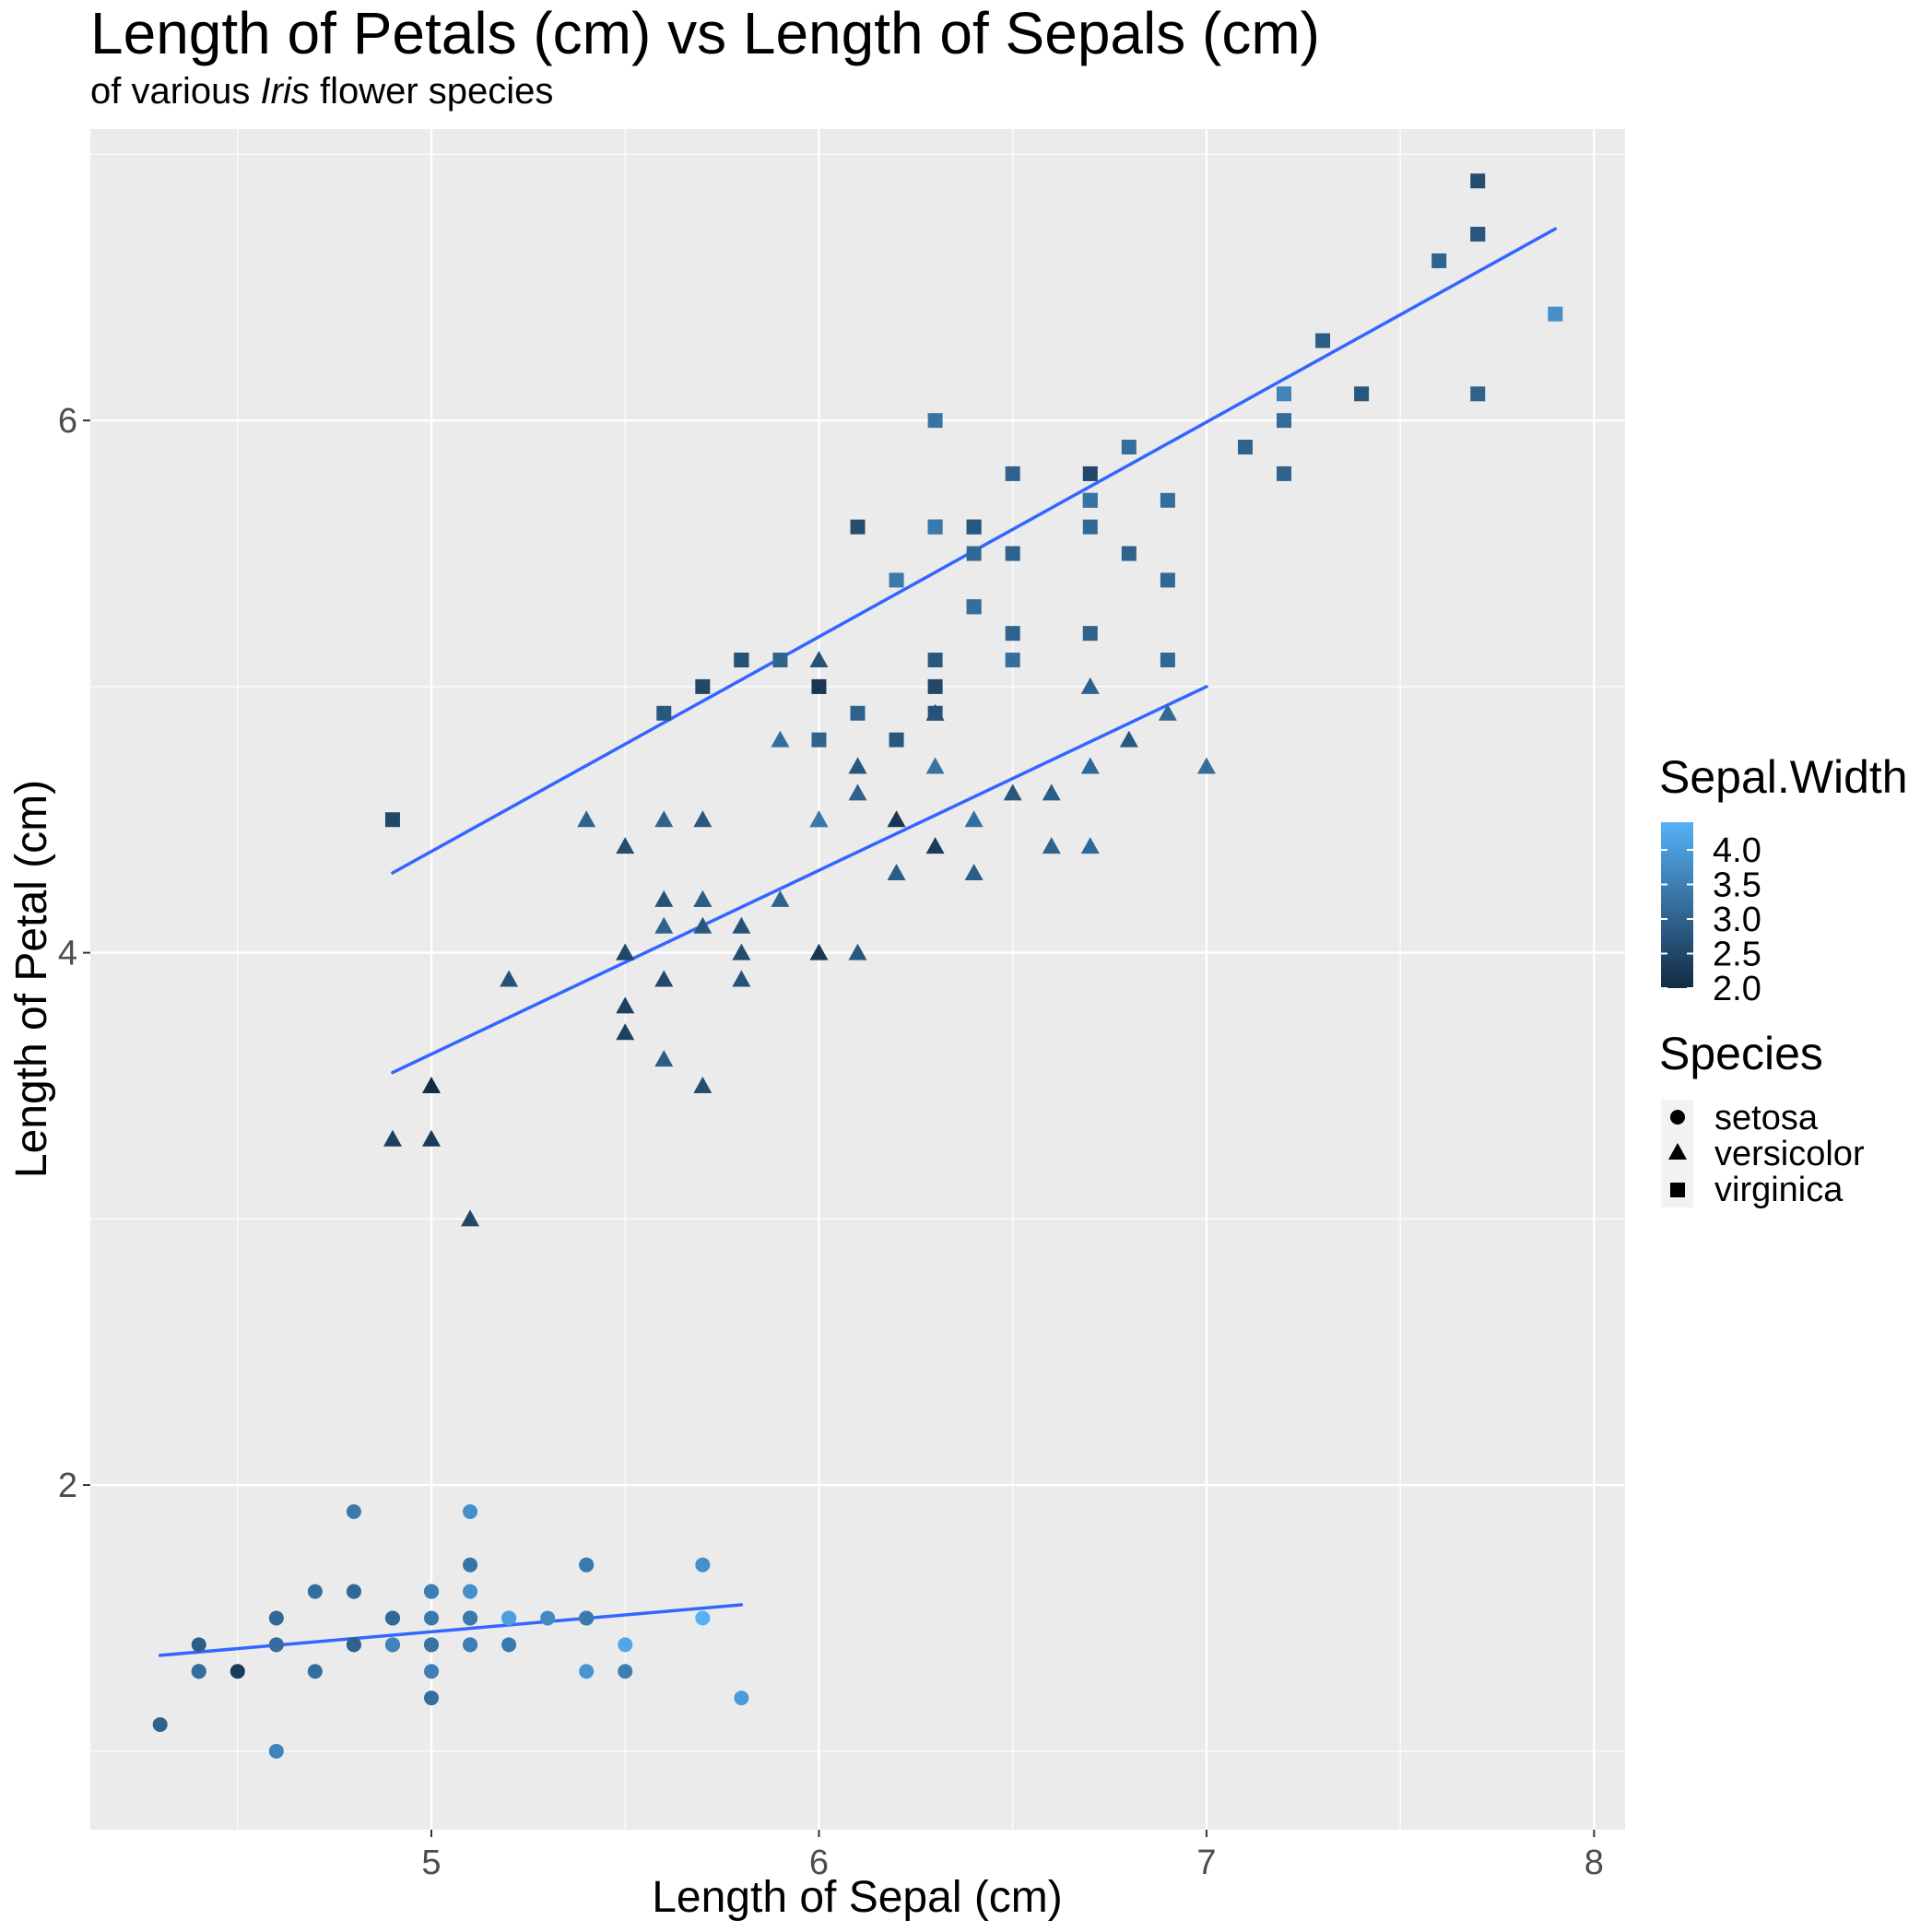 The image size is (1932, 1932). What do you see at coordinates (1741, 1053) in the screenshot?
I see `shape-legend-title: Species` at bounding box center [1741, 1053].